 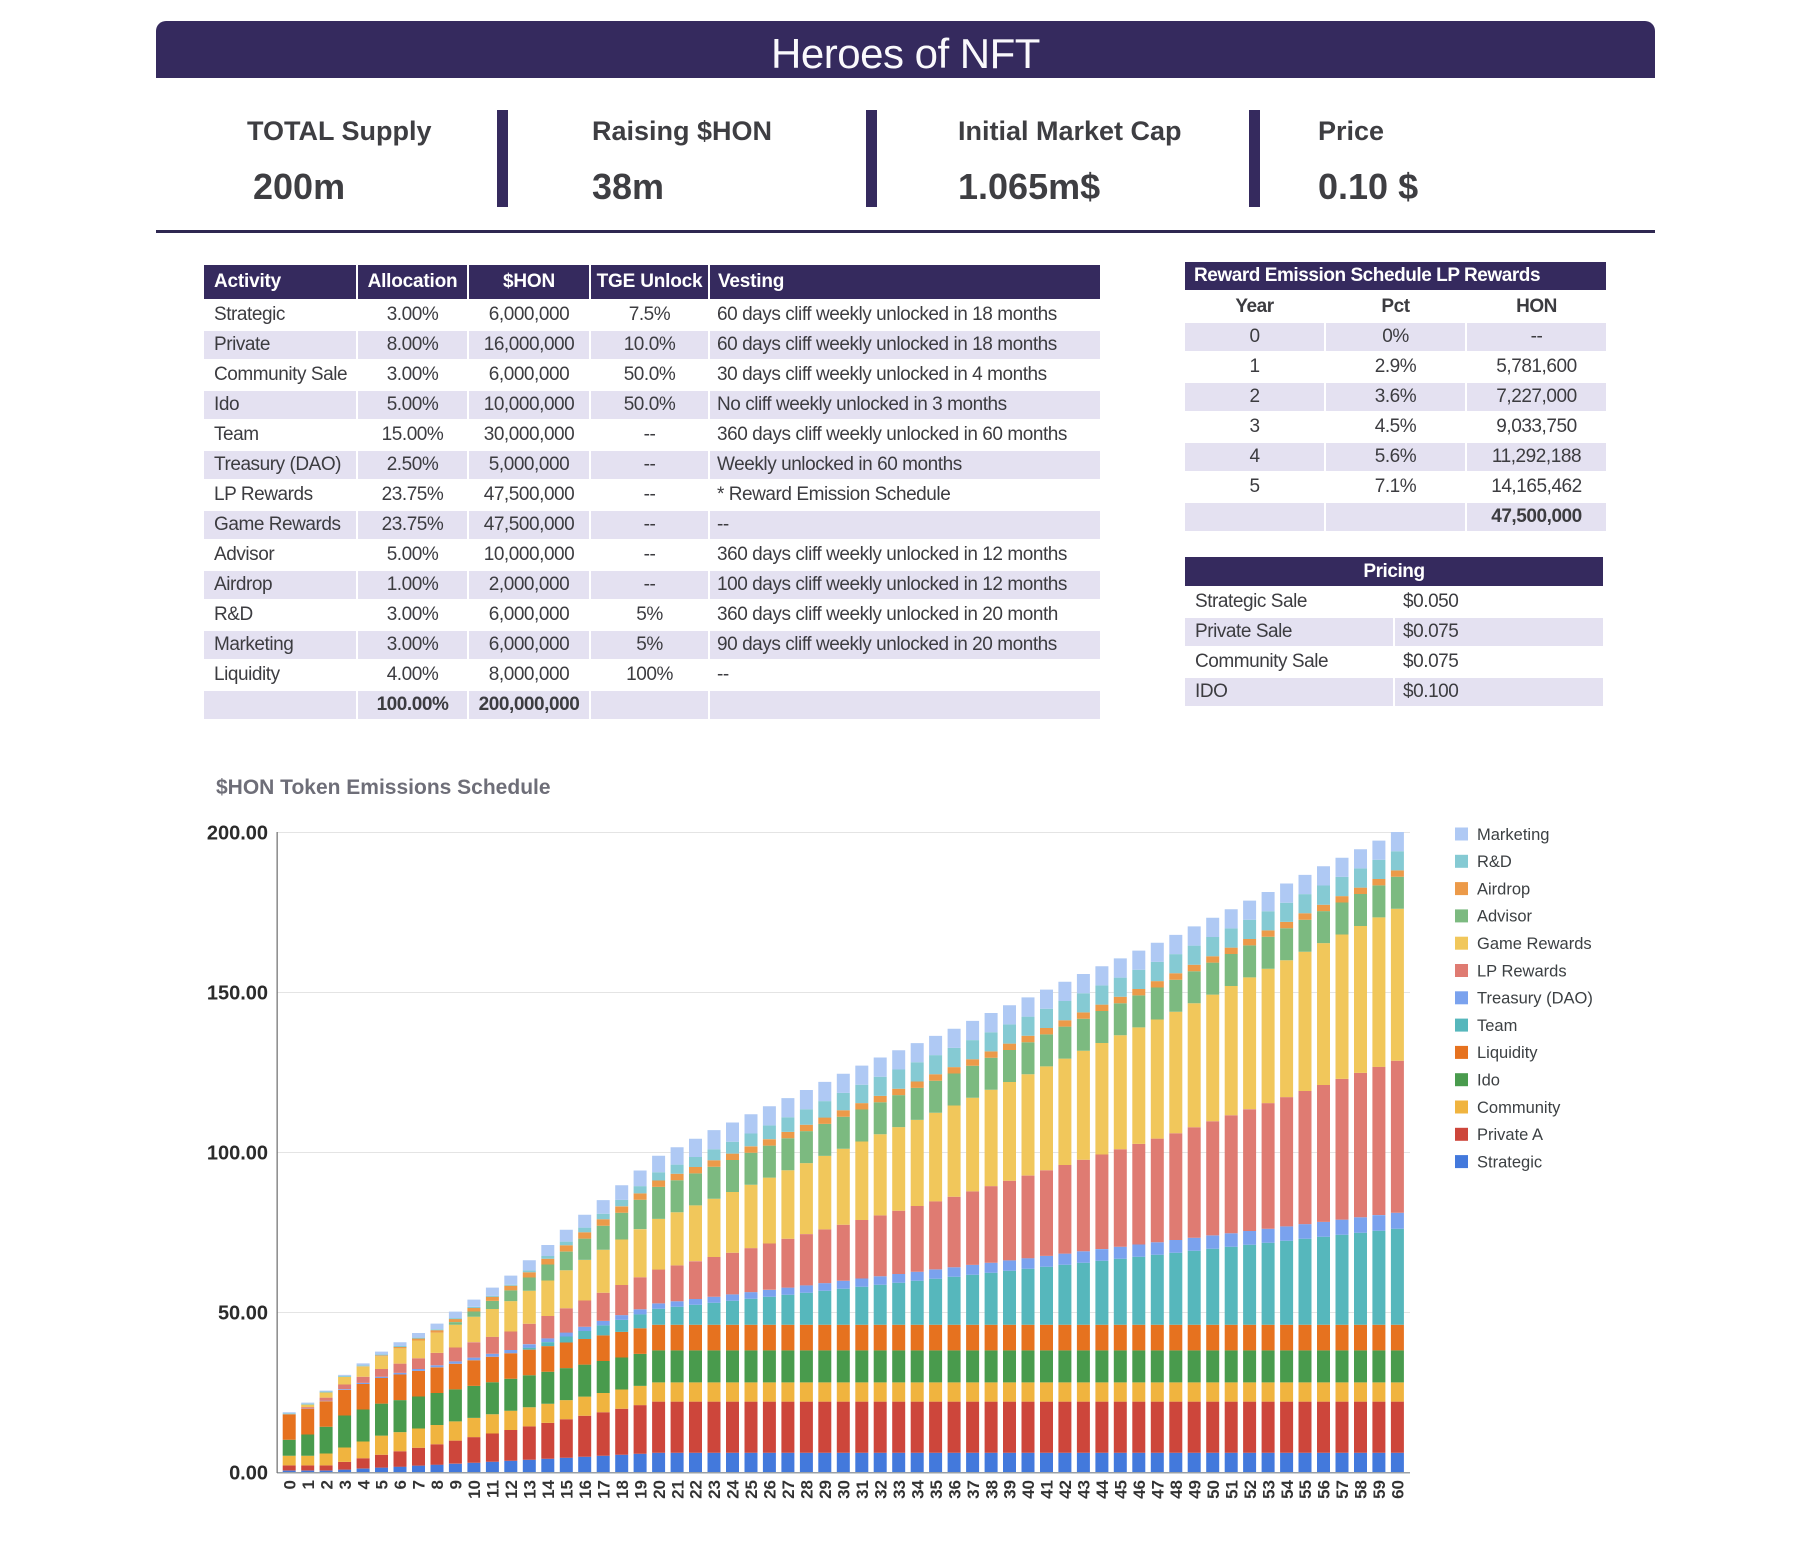 What do you see at coordinates (696, 1489) in the screenshot?
I see `svg-text: 22` at bounding box center [696, 1489].